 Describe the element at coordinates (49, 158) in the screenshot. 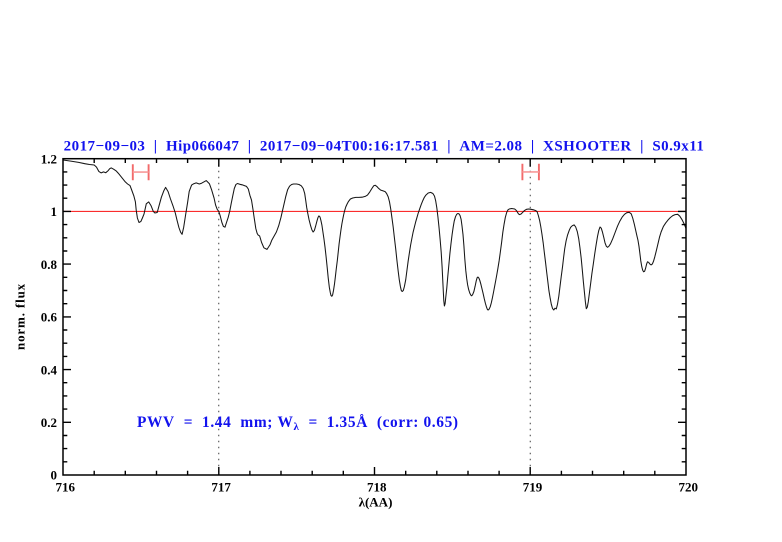

I see `svg-text: 1.2` at that location.